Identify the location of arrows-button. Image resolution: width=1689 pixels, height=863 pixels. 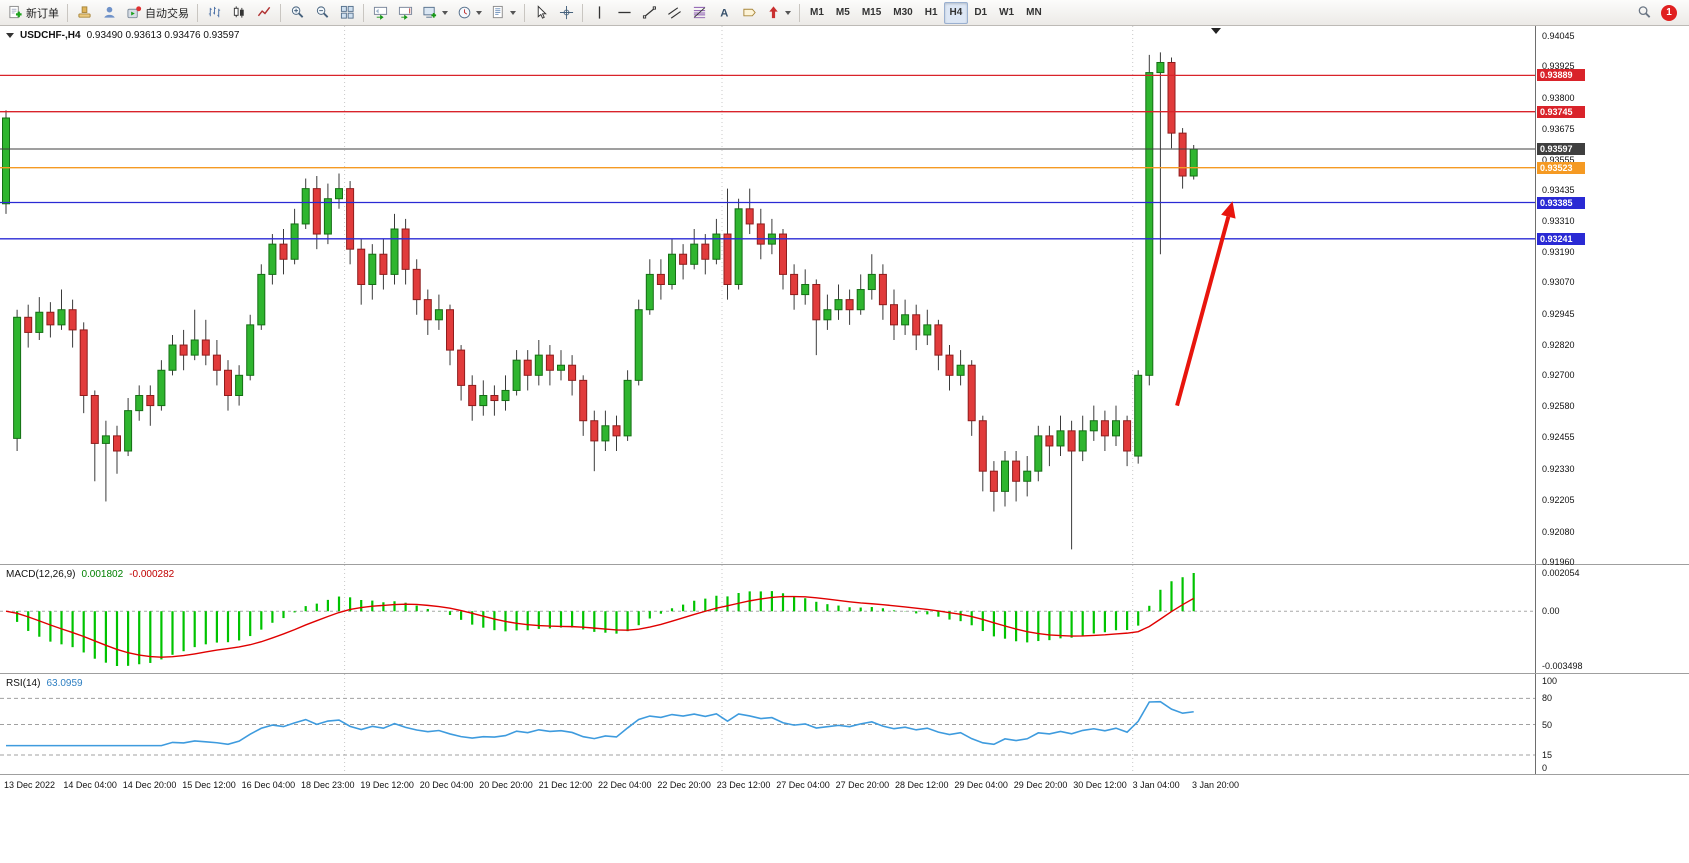
(778, 13).